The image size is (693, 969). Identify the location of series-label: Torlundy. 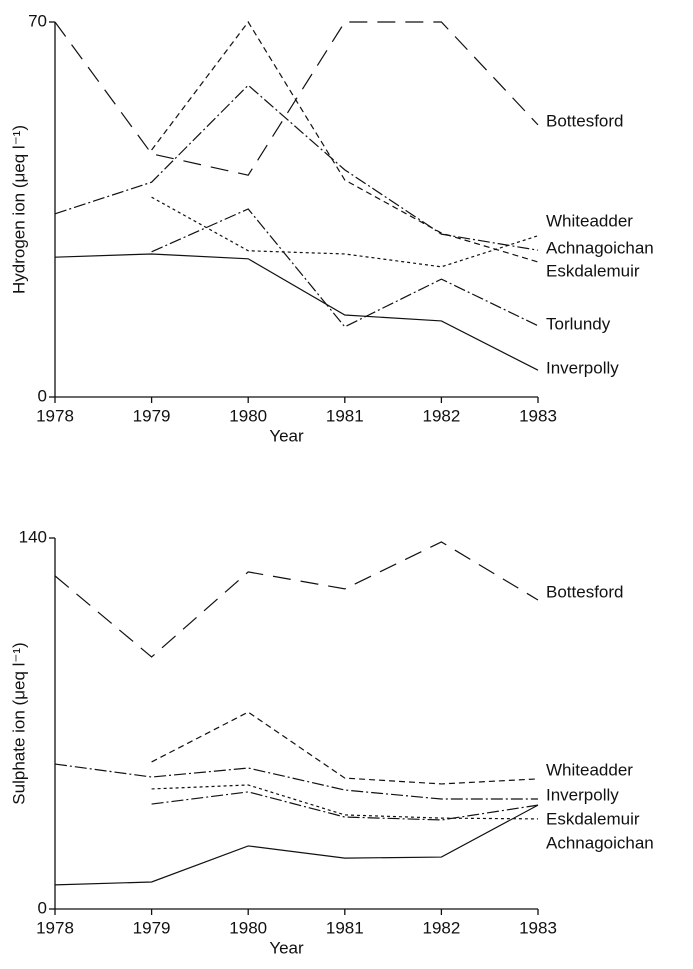
(578, 323).